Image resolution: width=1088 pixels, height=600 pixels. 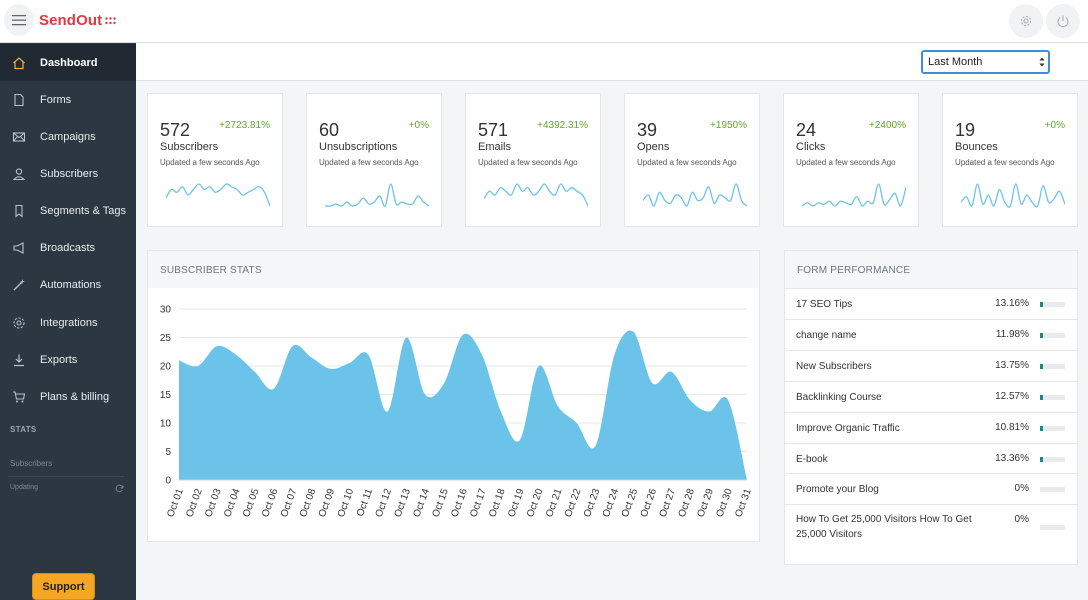 I want to click on stat-change: +2400%, so click(x=887, y=125).